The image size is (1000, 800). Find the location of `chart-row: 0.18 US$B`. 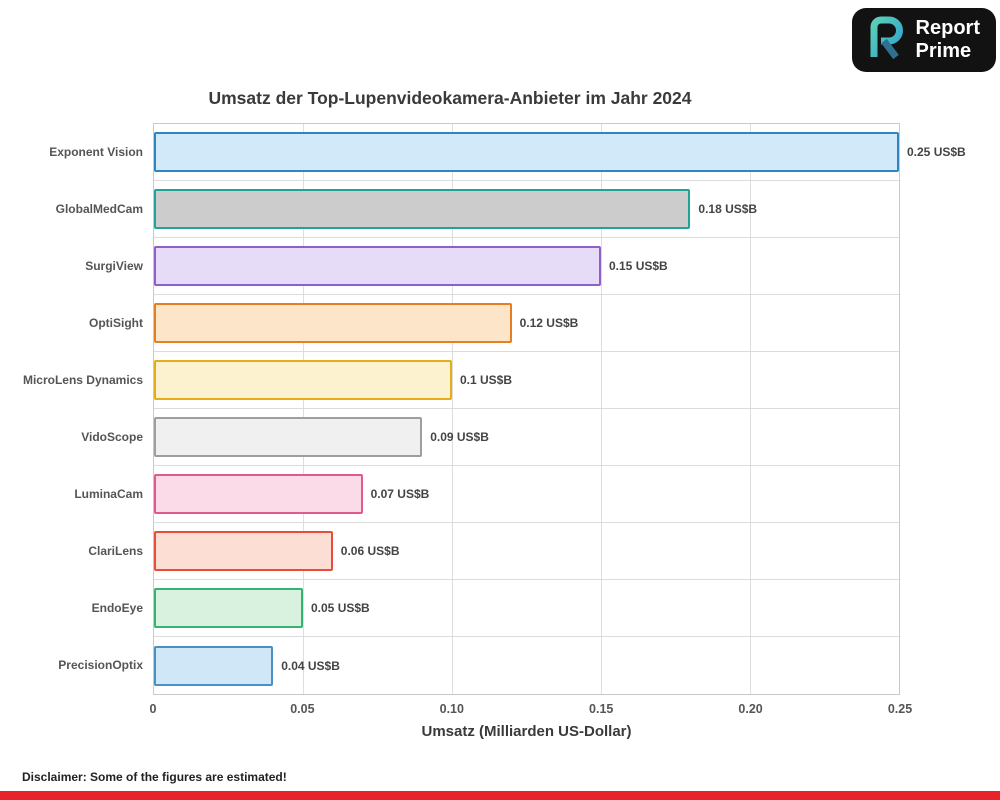

chart-row: 0.18 US$B is located at coordinates (526, 209).